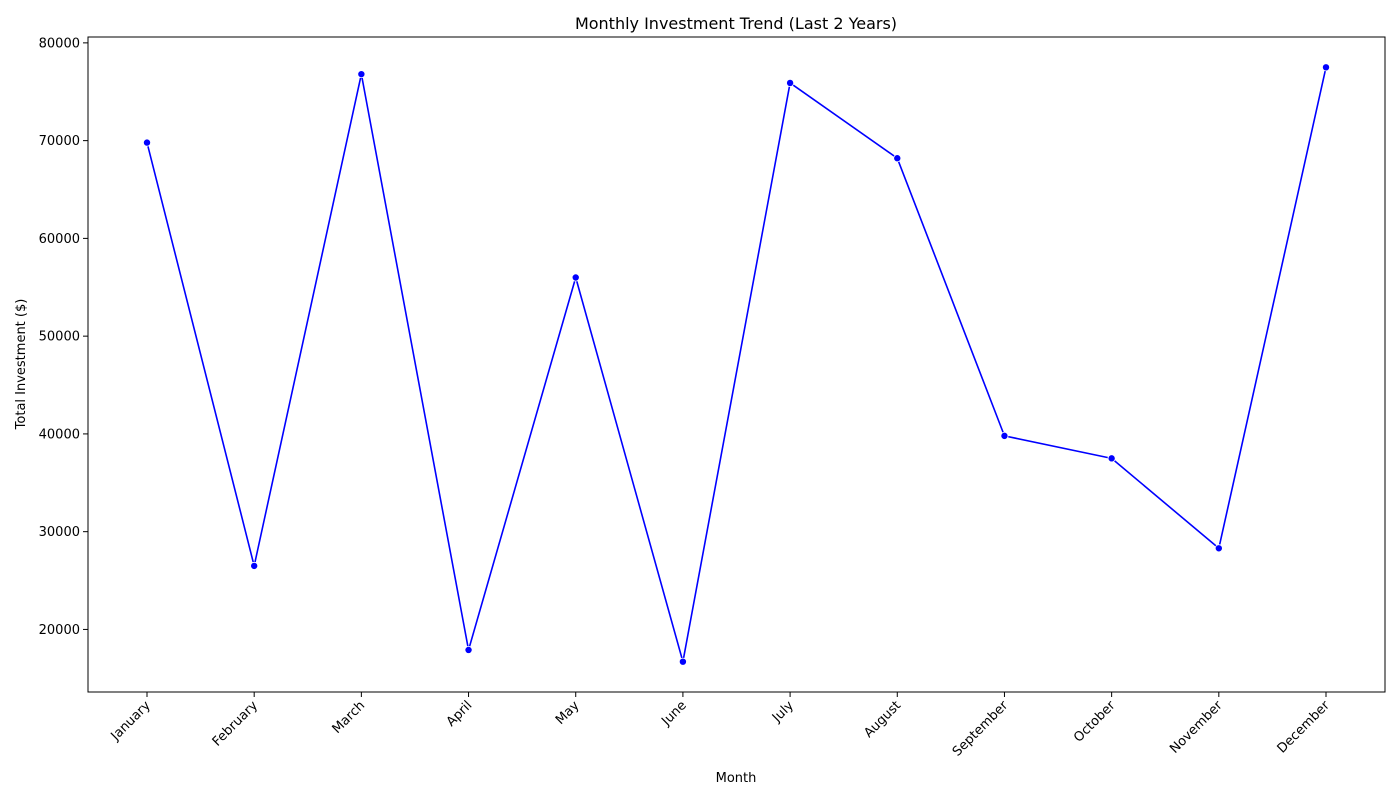 The height and width of the screenshot is (800, 1400). What do you see at coordinates (59, 43) in the screenshot?
I see `y-tick-label: 80000` at bounding box center [59, 43].